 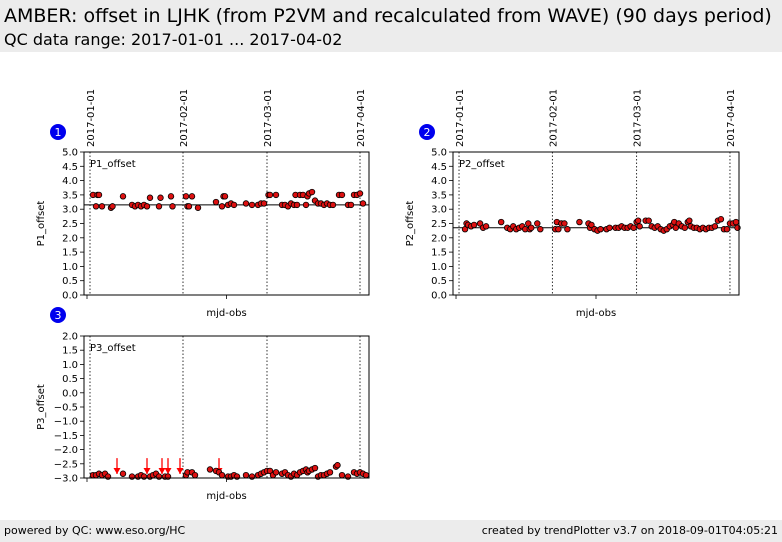 What do you see at coordinates (460, 118) in the screenshot?
I see `date-marker-label: 2017-01-01` at bounding box center [460, 118].